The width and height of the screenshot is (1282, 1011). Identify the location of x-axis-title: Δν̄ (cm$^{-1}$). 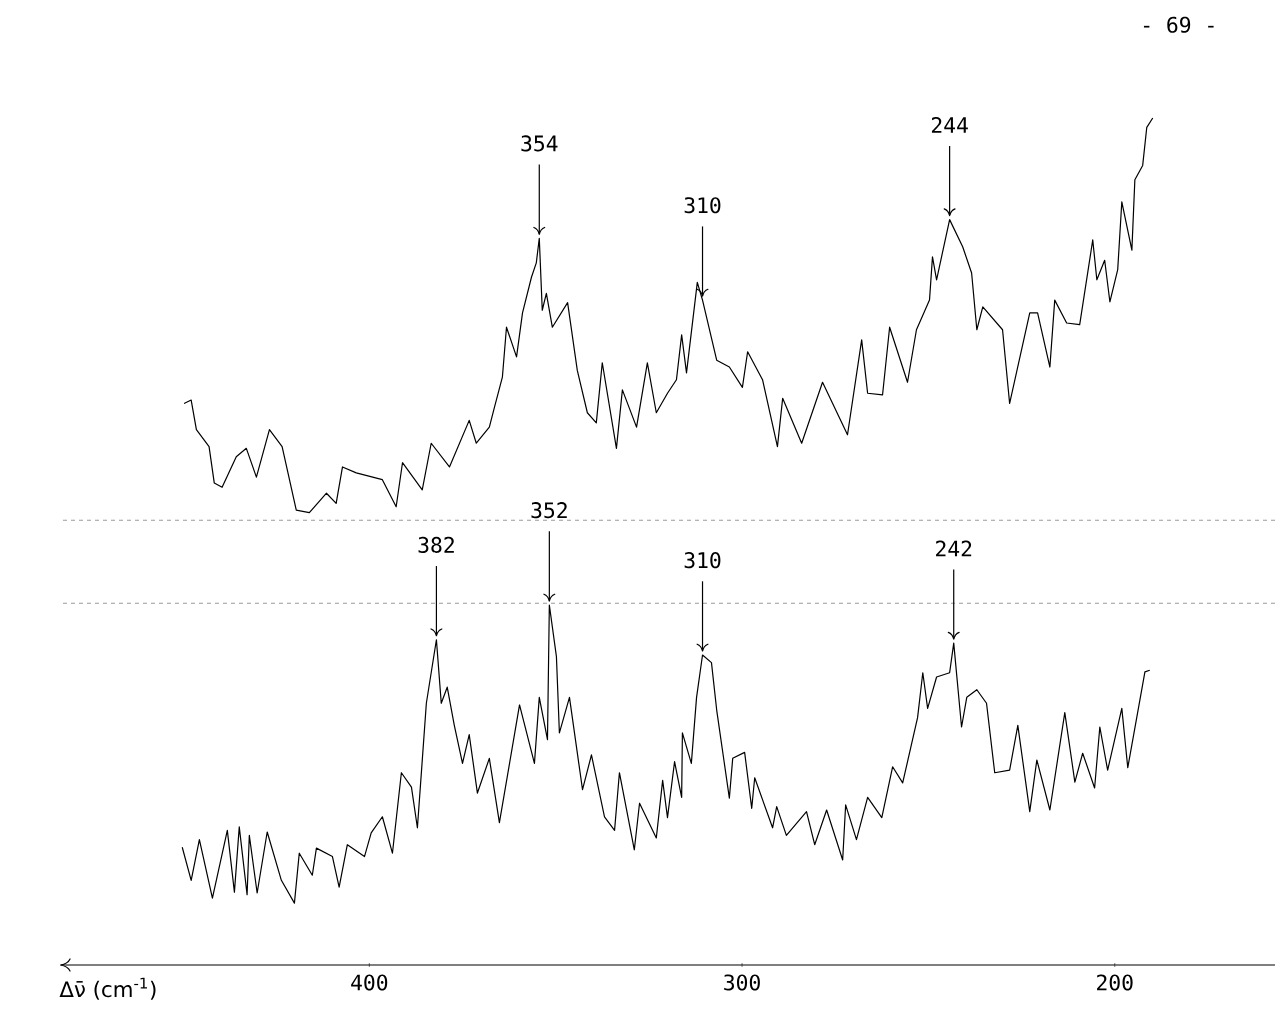
(107, 988).